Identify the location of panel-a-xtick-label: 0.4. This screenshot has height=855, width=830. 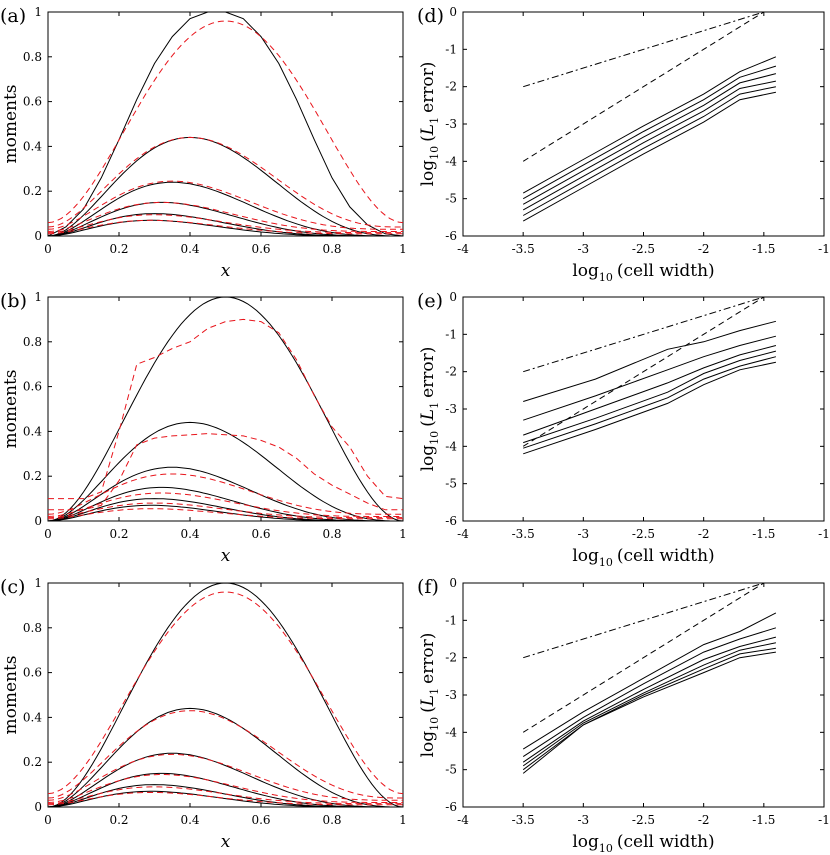
(189, 249).